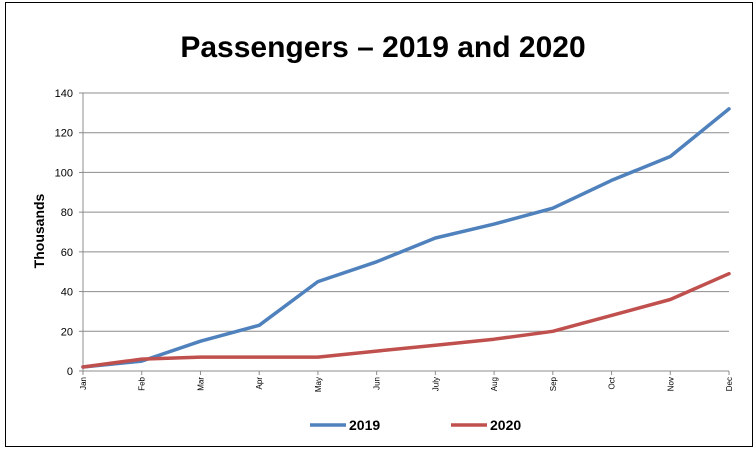 This screenshot has height=449, width=756. What do you see at coordinates (382, 47) in the screenshot?
I see `chart-title: Passengers – 2019 and 2020` at bounding box center [382, 47].